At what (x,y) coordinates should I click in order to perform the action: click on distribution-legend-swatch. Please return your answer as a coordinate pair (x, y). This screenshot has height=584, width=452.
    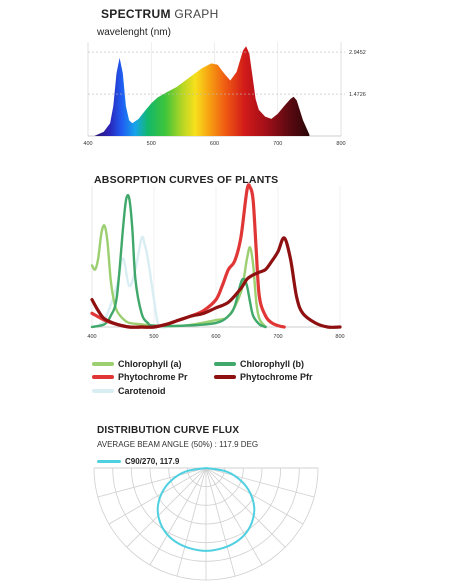
    Looking at the image, I should click on (109, 462).